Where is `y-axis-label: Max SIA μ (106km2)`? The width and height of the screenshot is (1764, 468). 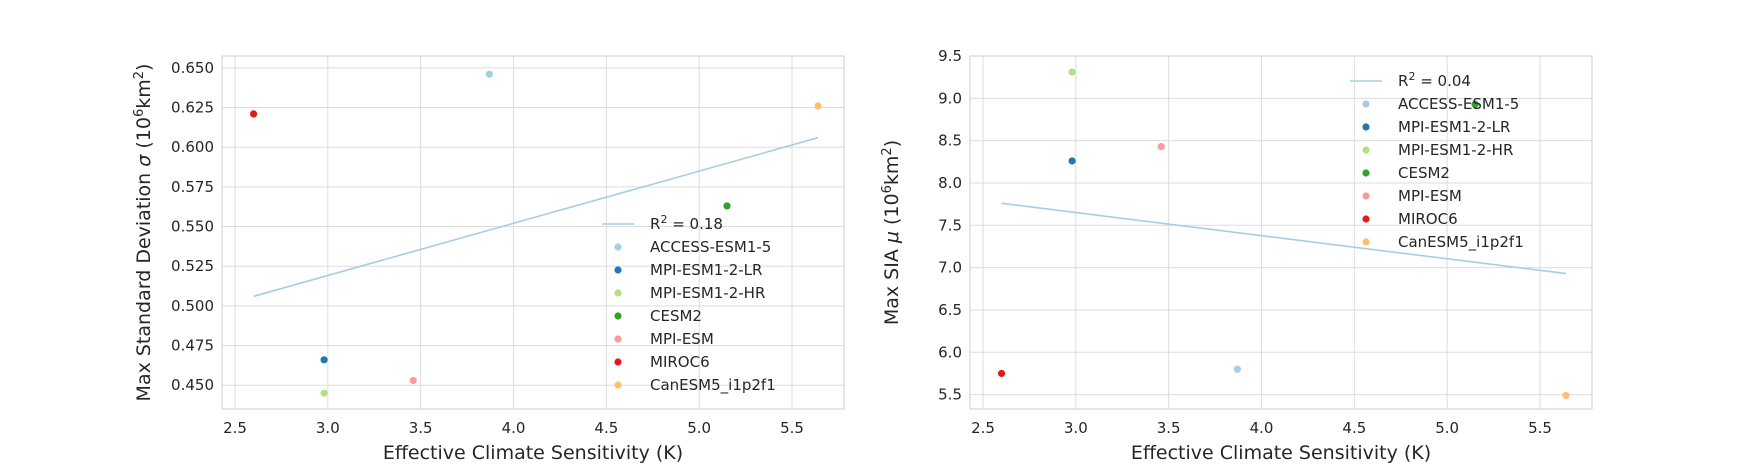 y-axis-label: Max SIA μ (106km2) is located at coordinates (891, 232).